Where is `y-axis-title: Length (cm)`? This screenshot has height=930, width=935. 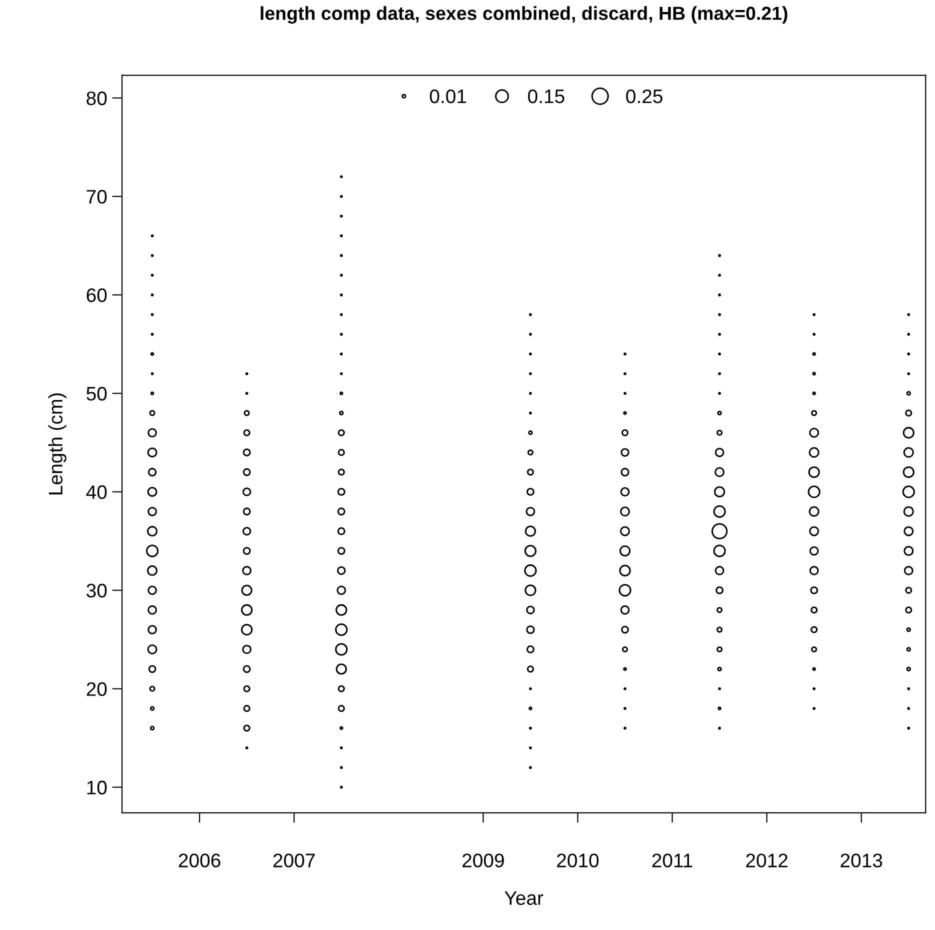 y-axis-title: Length (cm) is located at coordinates (57, 443).